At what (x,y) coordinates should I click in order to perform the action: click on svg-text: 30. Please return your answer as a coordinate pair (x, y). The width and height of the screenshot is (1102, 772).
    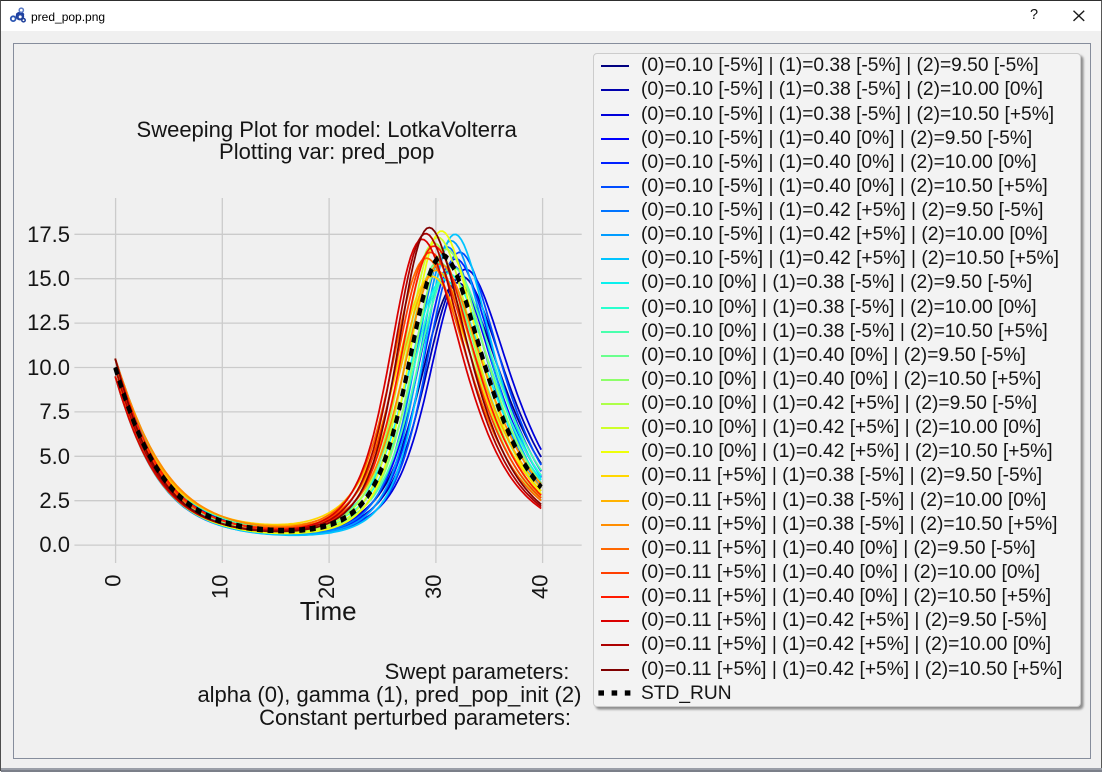
    Looking at the image, I should click on (433, 587).